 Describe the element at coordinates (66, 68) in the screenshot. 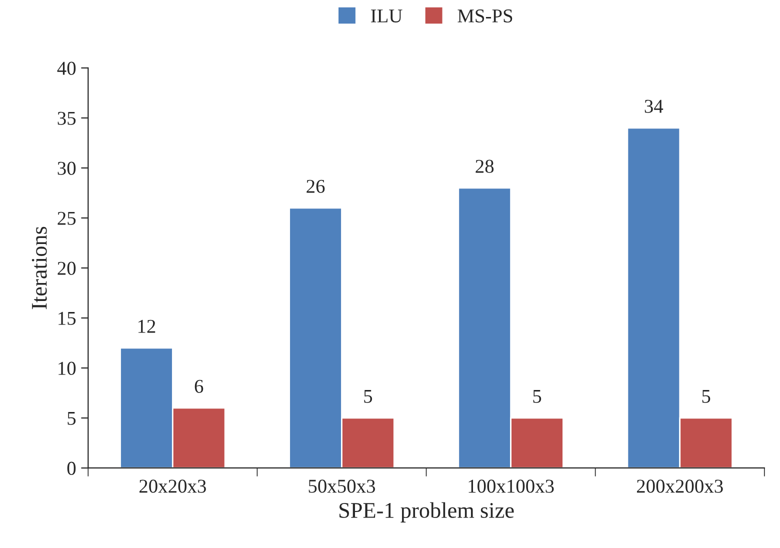

I see `y-tick-label: 40` at that location.